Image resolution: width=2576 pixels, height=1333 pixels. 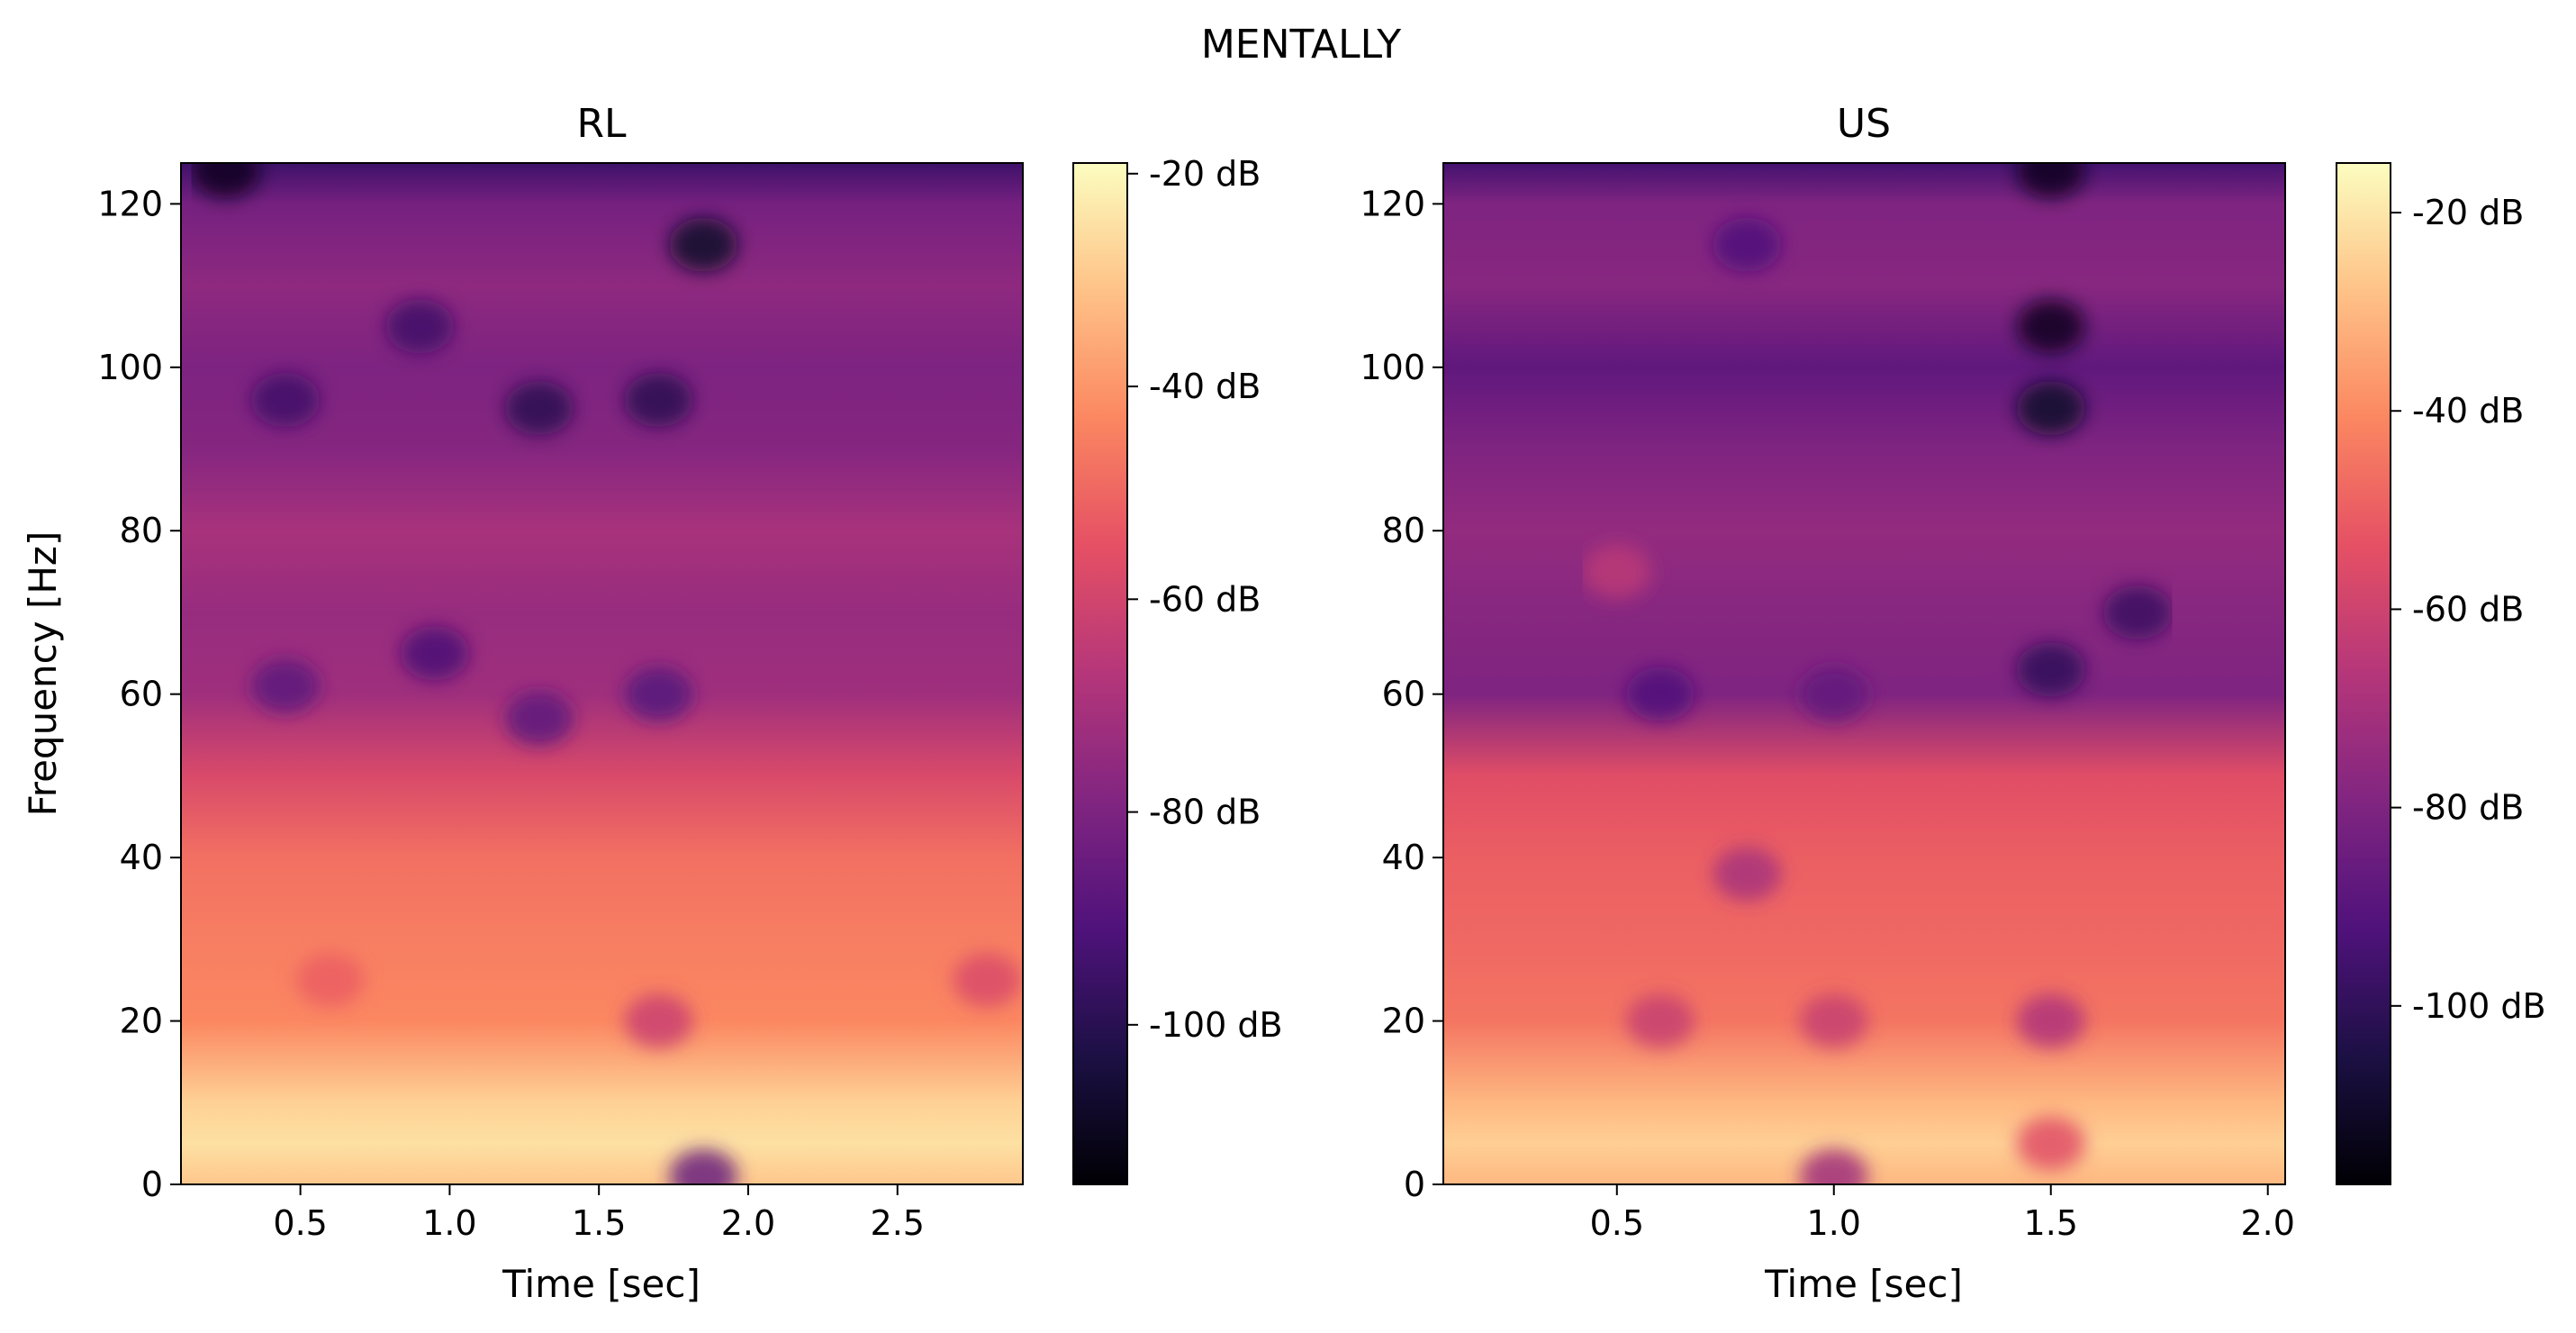 I want to click on x-axis-ticks: 0.5 1.0 1.5 2.0 2.5, so click(x=599, y=1213).